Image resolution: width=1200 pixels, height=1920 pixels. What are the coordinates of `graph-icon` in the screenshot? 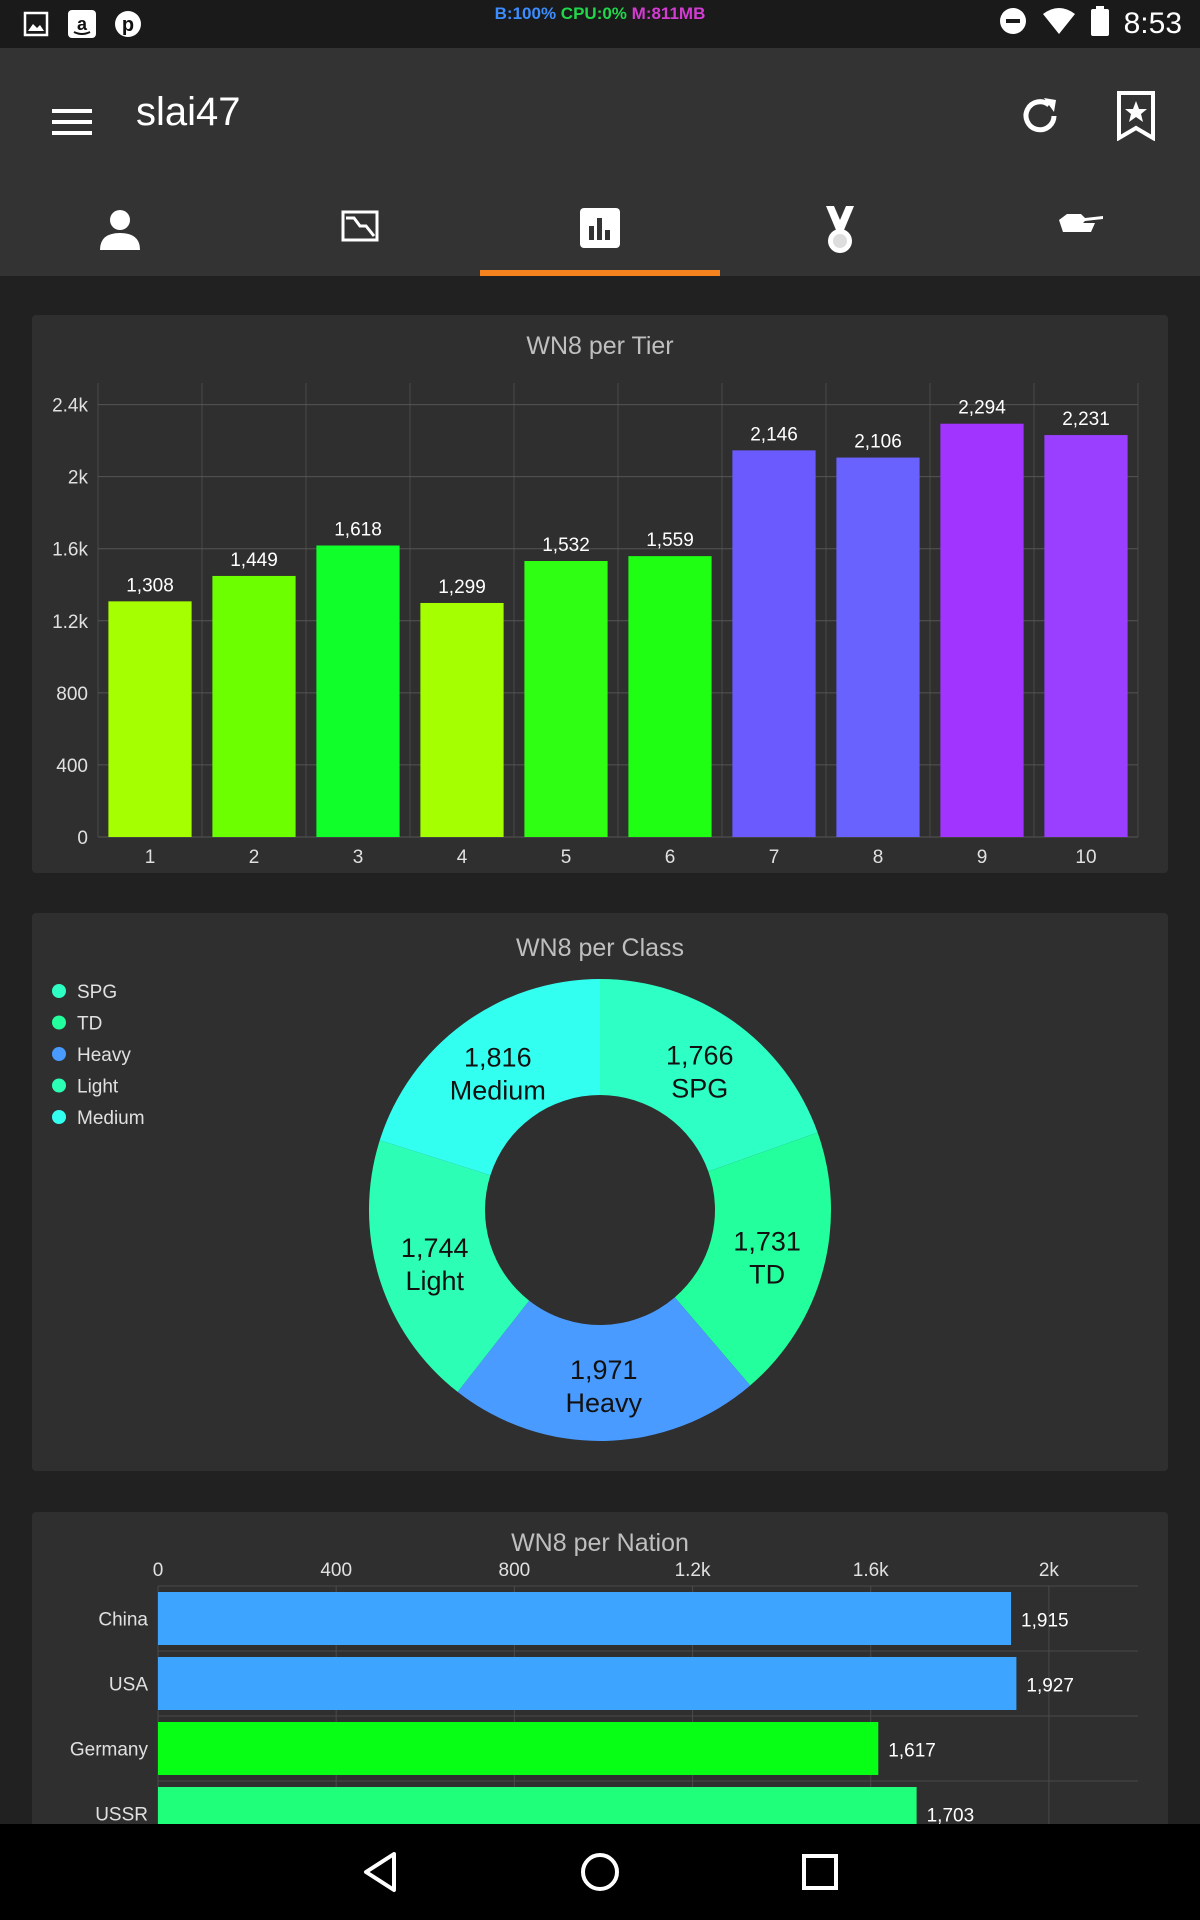 It's located at (360, 226).